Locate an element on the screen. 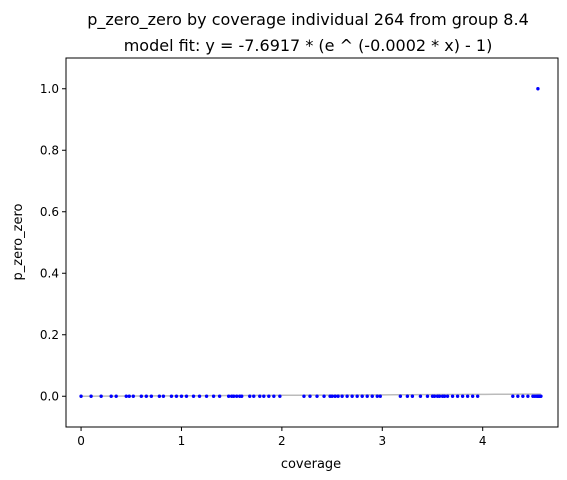 The image size is (567, 480). y-axis-ticks: 0.0 0.2 0.4 0.6 0.8 1.0 is located at coordinates (53, 242).